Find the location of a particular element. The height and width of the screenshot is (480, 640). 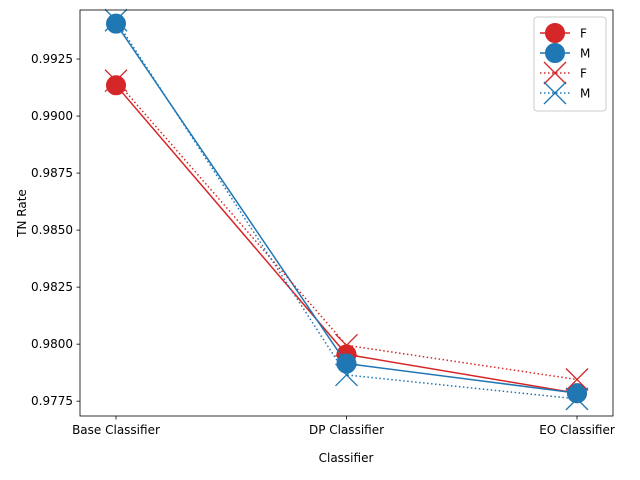

y-tick-label: 0.9825 is located at coordinates (52, 287).